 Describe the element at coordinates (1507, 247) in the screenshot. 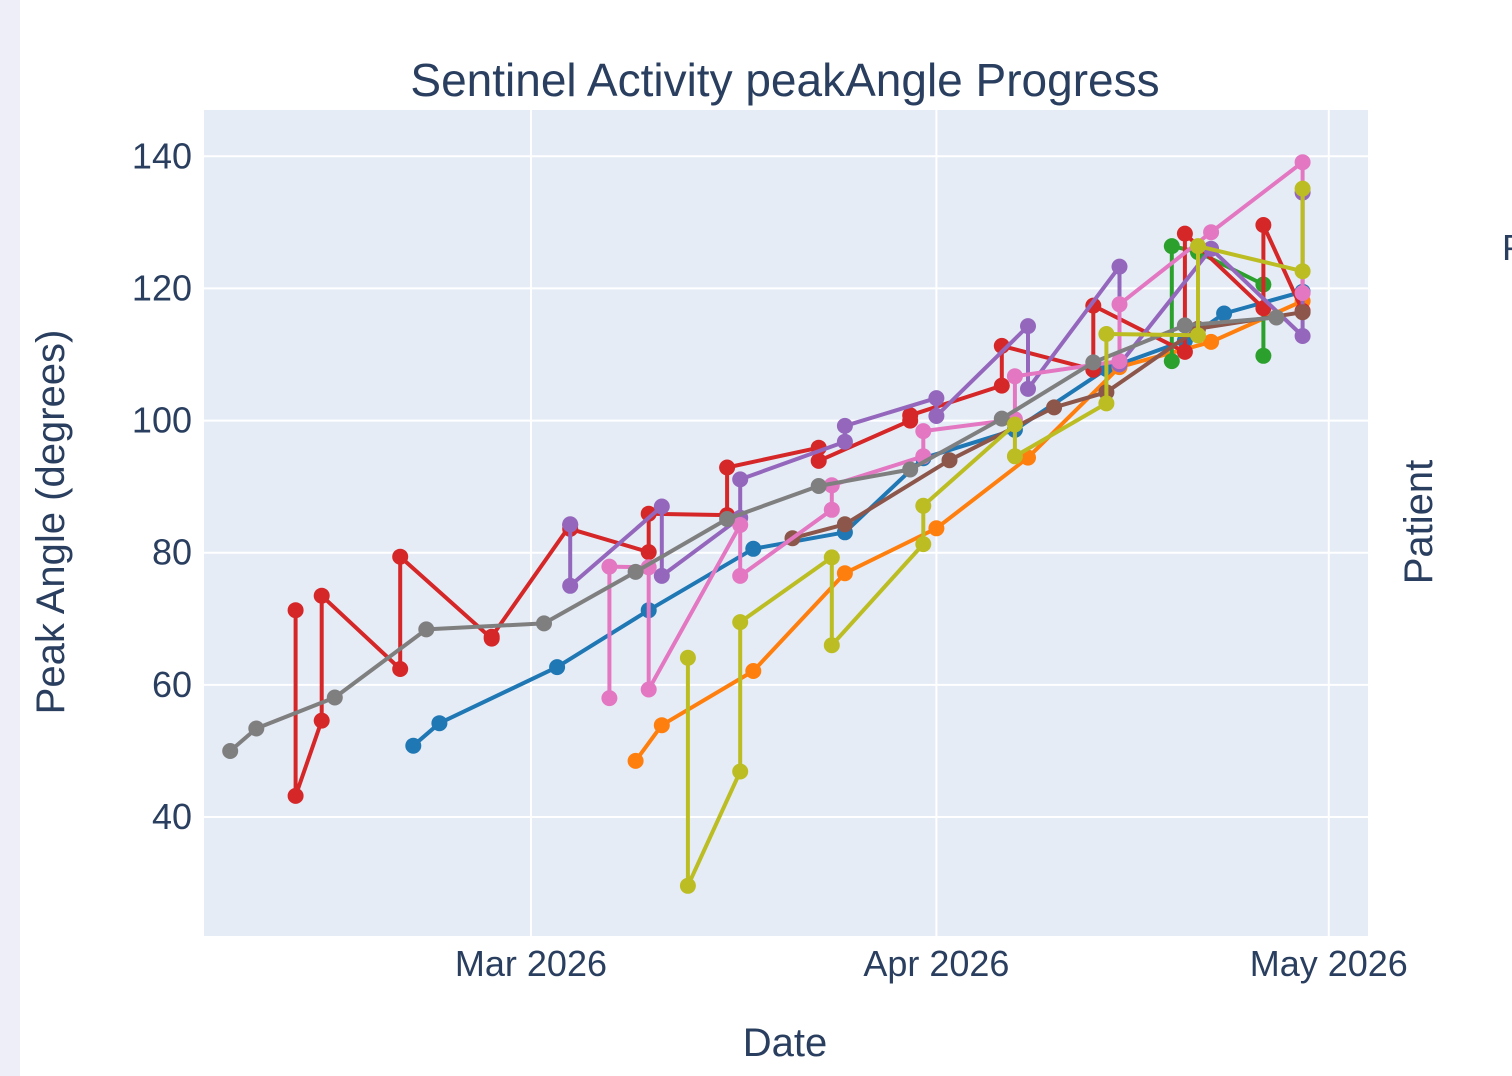

I see `legend-partial-text: P` at that location.